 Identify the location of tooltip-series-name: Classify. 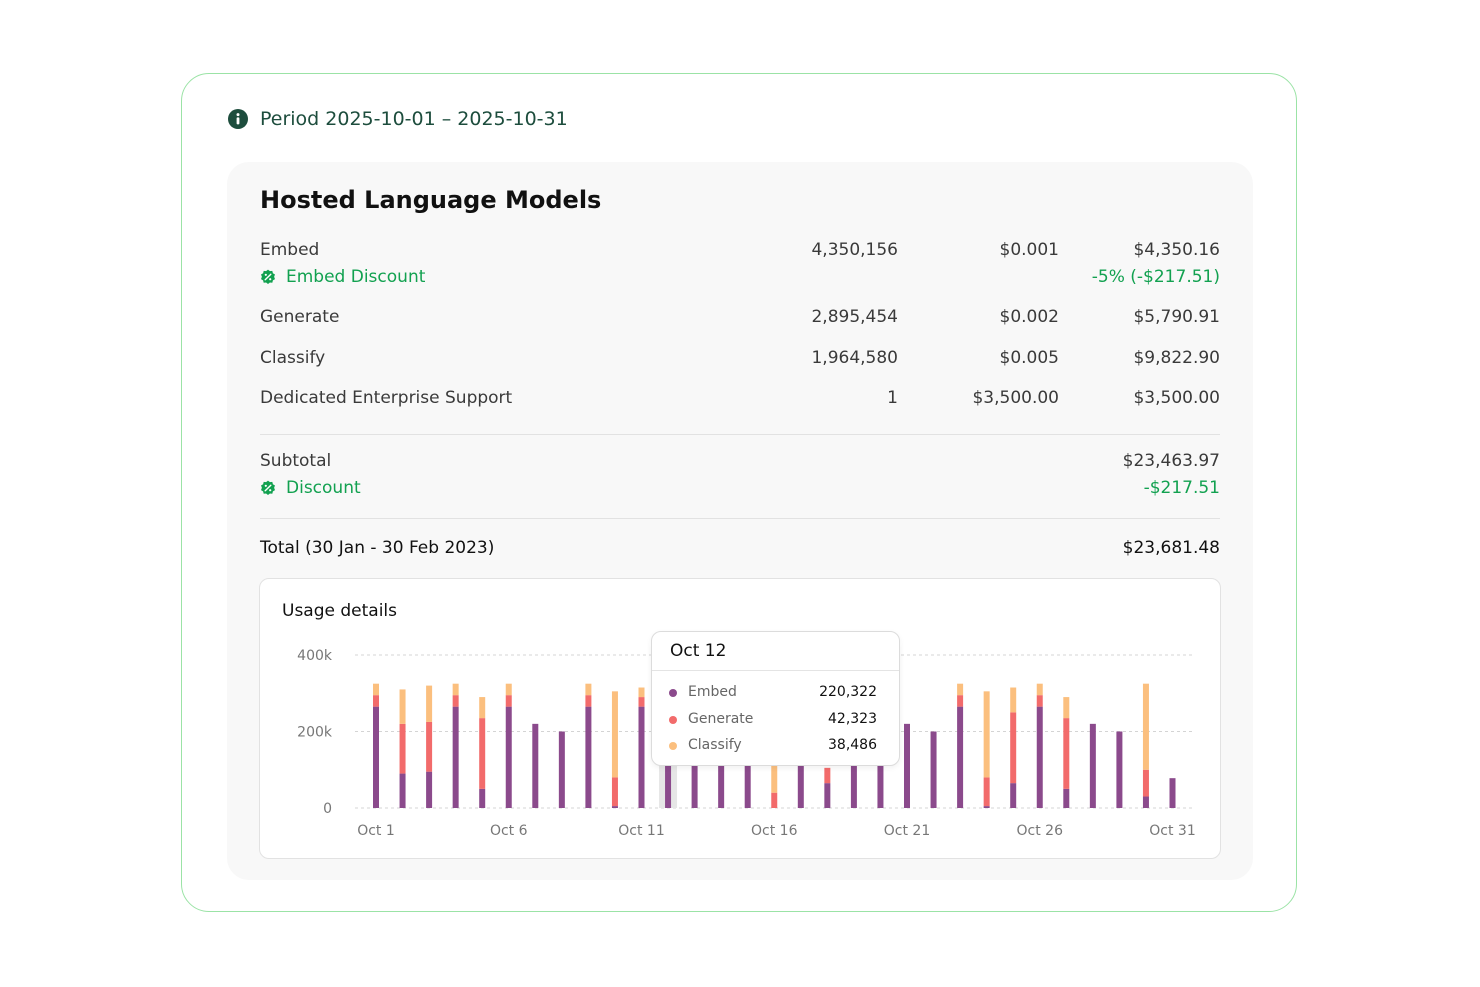
(715, 745).